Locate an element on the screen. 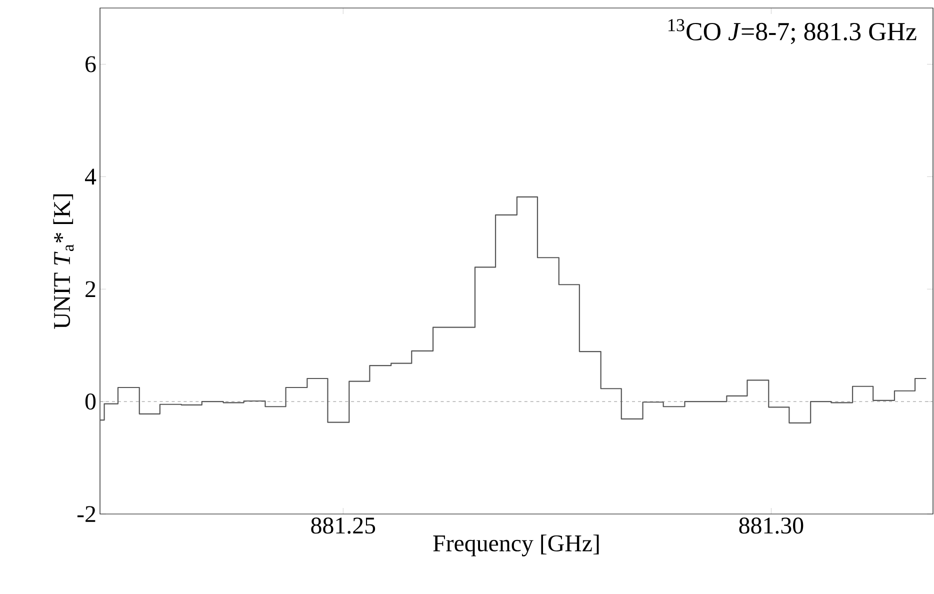 The image size is (934, 594). y-tick-label: 0 is located at coordinates (90, 401).